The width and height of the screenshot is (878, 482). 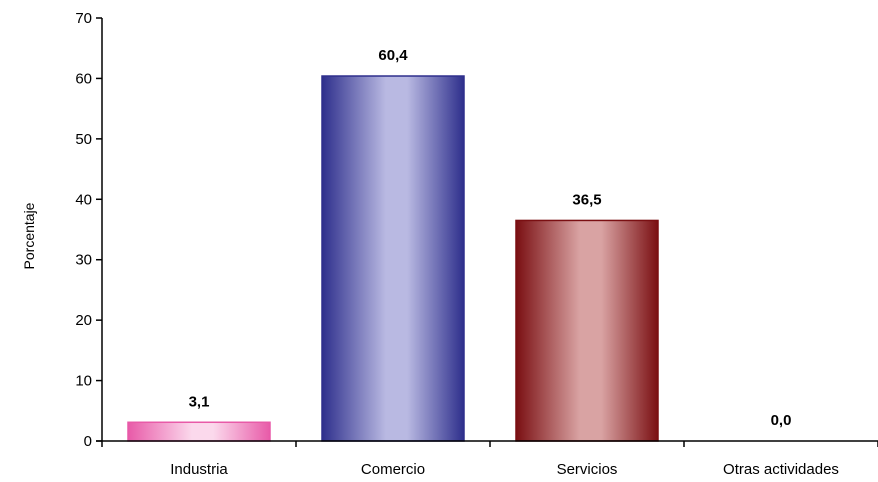 I want to click on x-category-label: Otras actividades, so click(x=781, y=469).